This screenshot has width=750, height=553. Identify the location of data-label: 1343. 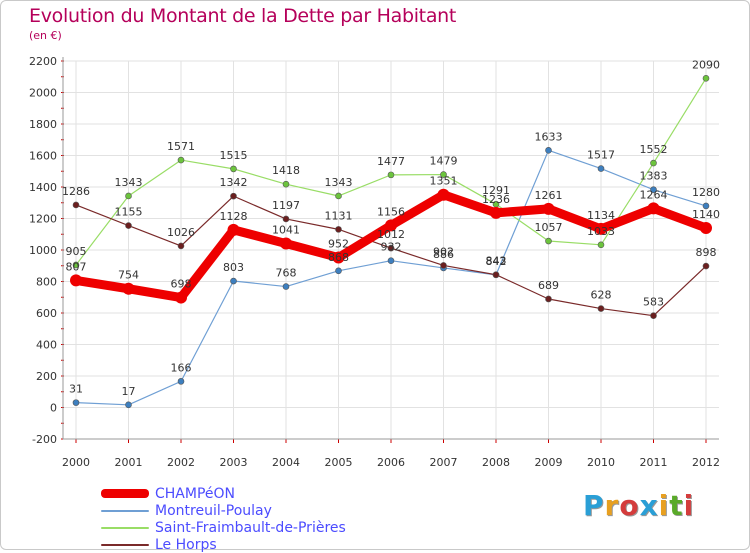
(129, 182).